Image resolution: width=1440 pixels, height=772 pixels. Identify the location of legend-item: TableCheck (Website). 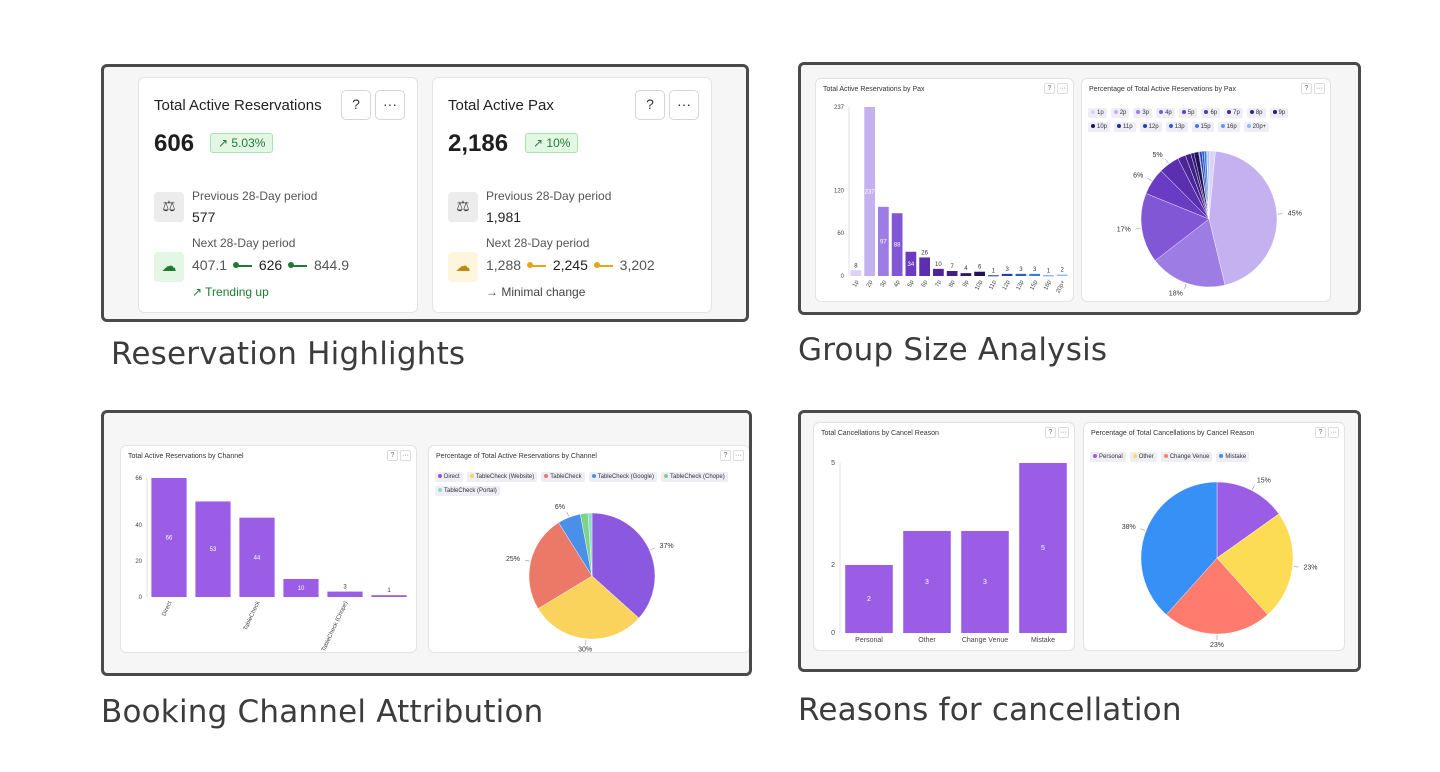
(502, 477).